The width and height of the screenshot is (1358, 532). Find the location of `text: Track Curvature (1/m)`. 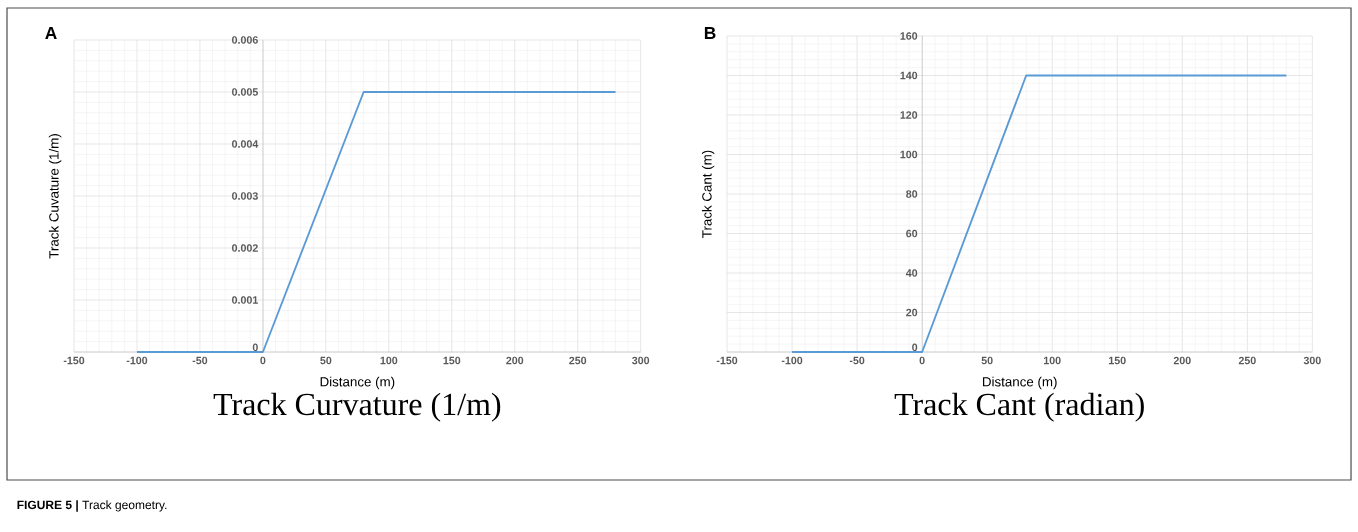

text: Track Curvature (1/m) is located at coordinates (357, 407).